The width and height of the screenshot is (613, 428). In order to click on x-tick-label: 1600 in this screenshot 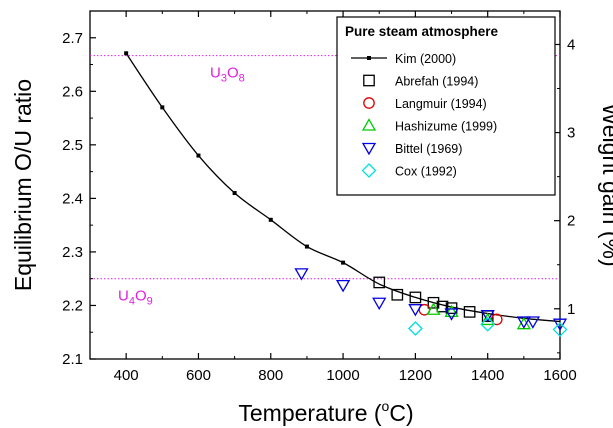, I will do `click(559, 375)`.